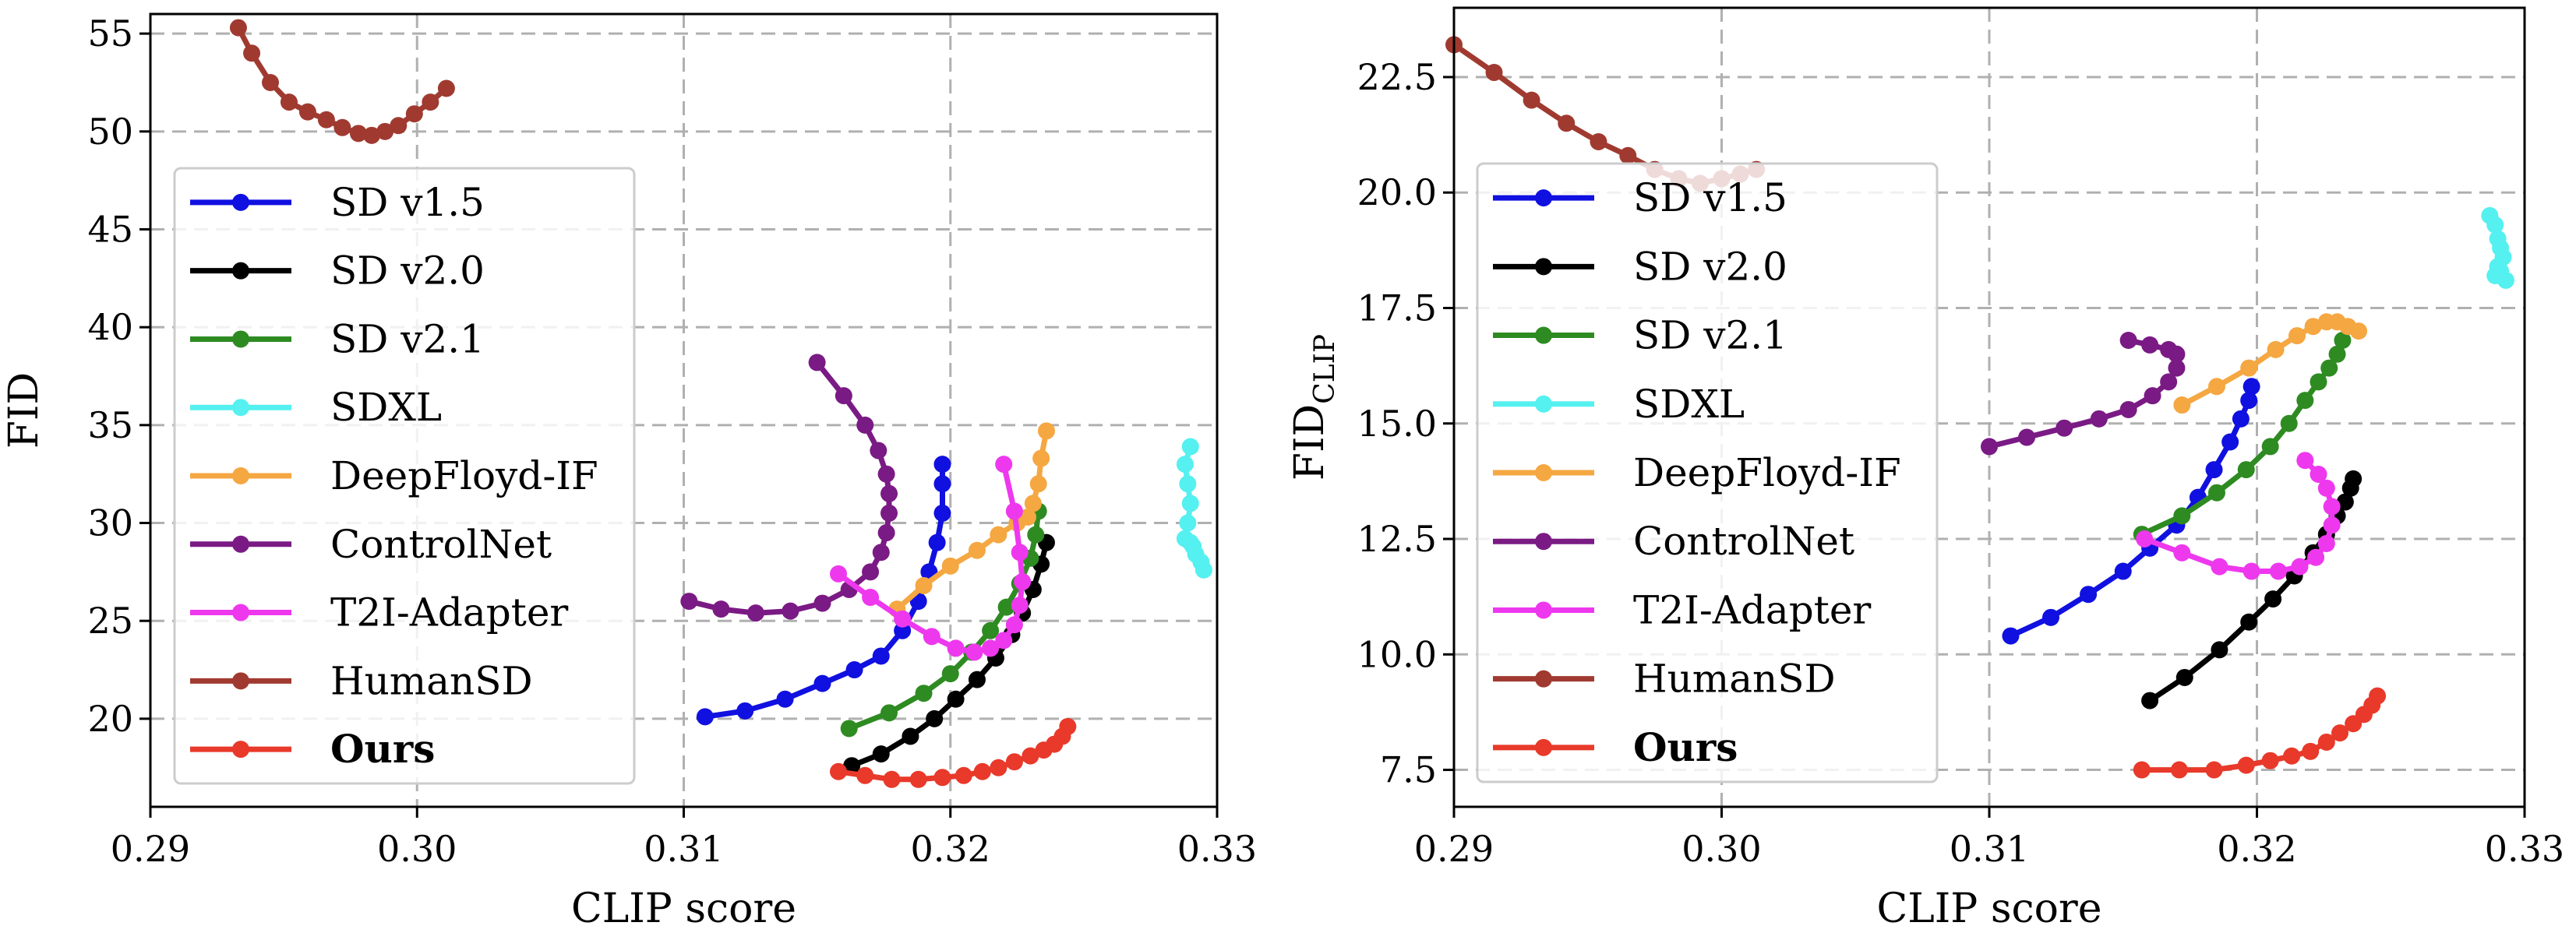 The image size is (2576, 947). I want to click on y-tick-label: 20.0, so click(1397, 192).